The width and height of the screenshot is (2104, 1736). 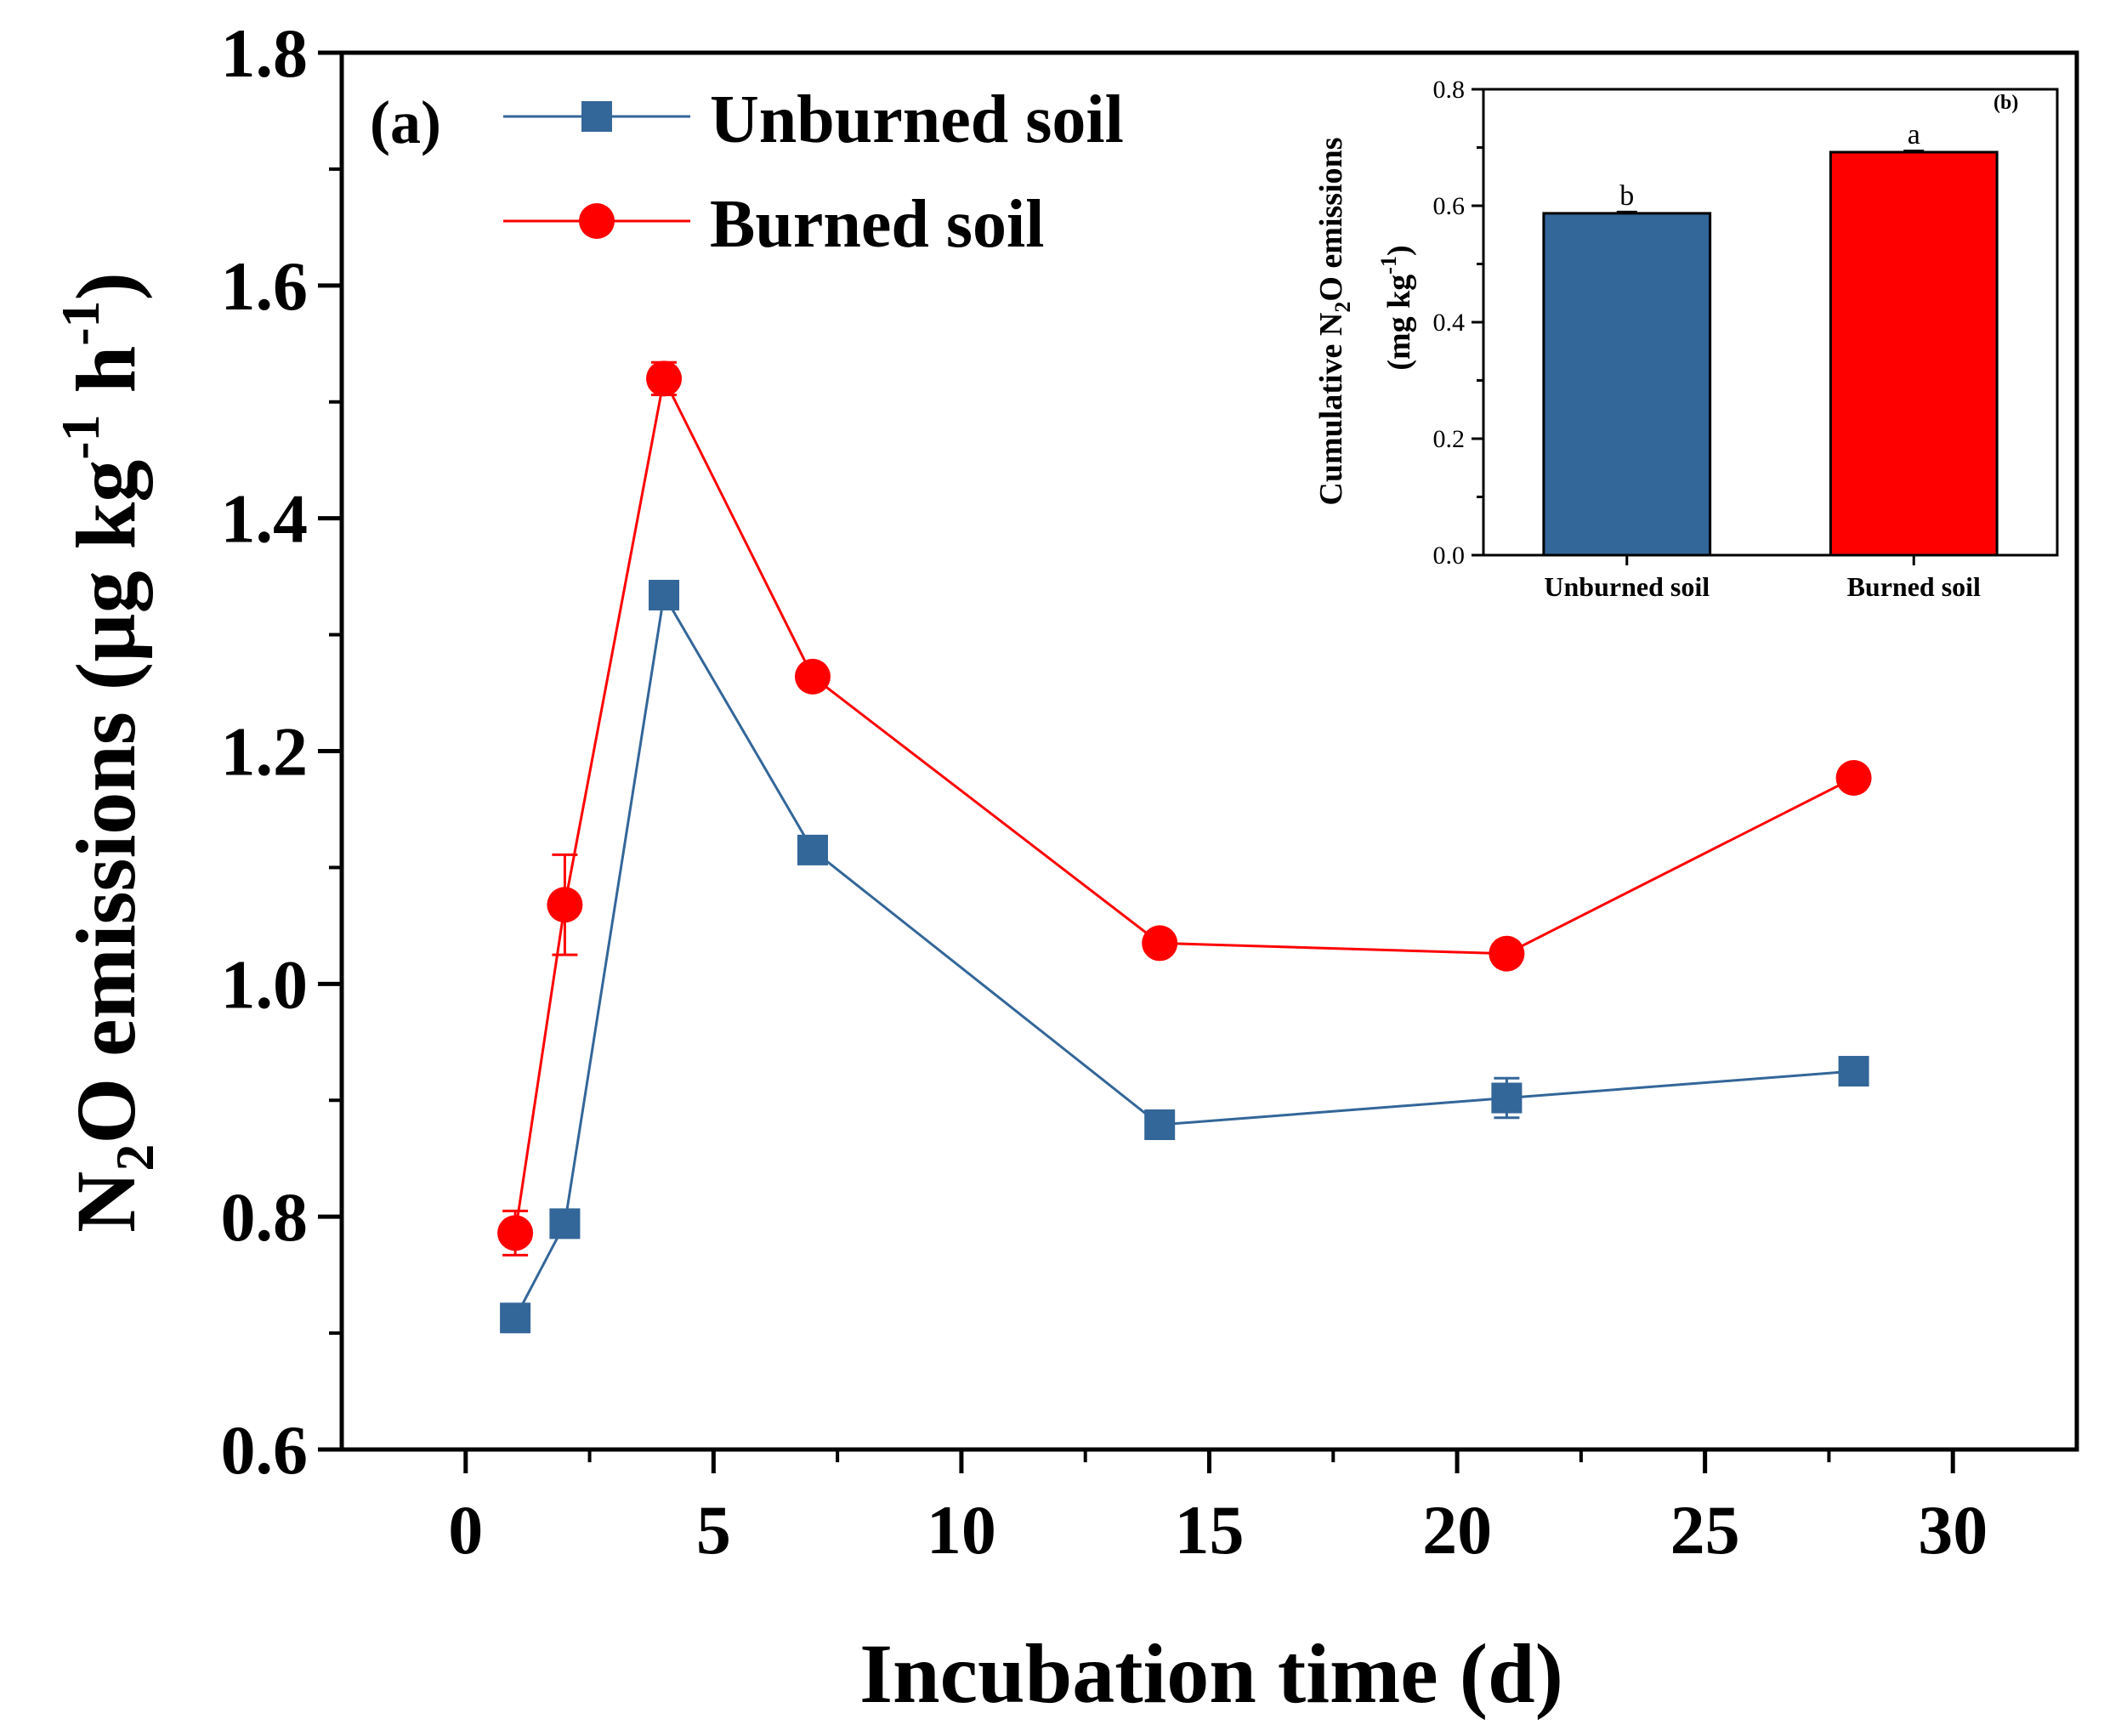 What do you see at coordinates (1399, 323) in the screenshot?
I see `inset-ylabel2-prefix: (mg kg` at bounding box center [1399, 323].